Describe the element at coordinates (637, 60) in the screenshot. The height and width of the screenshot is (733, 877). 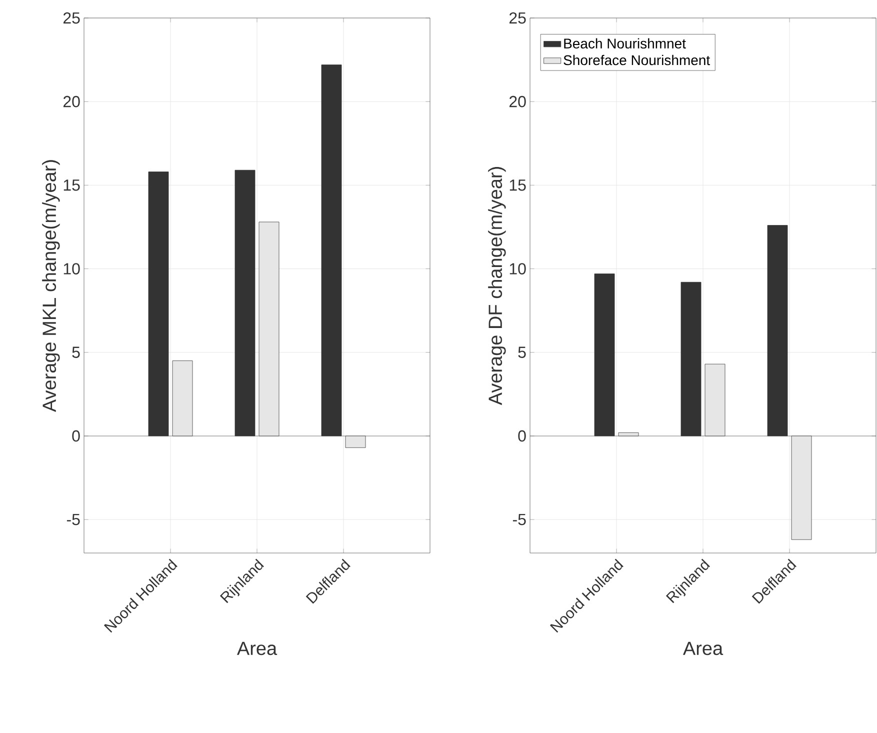
I see `legend-label: Shoreface Nourishment` at that location.